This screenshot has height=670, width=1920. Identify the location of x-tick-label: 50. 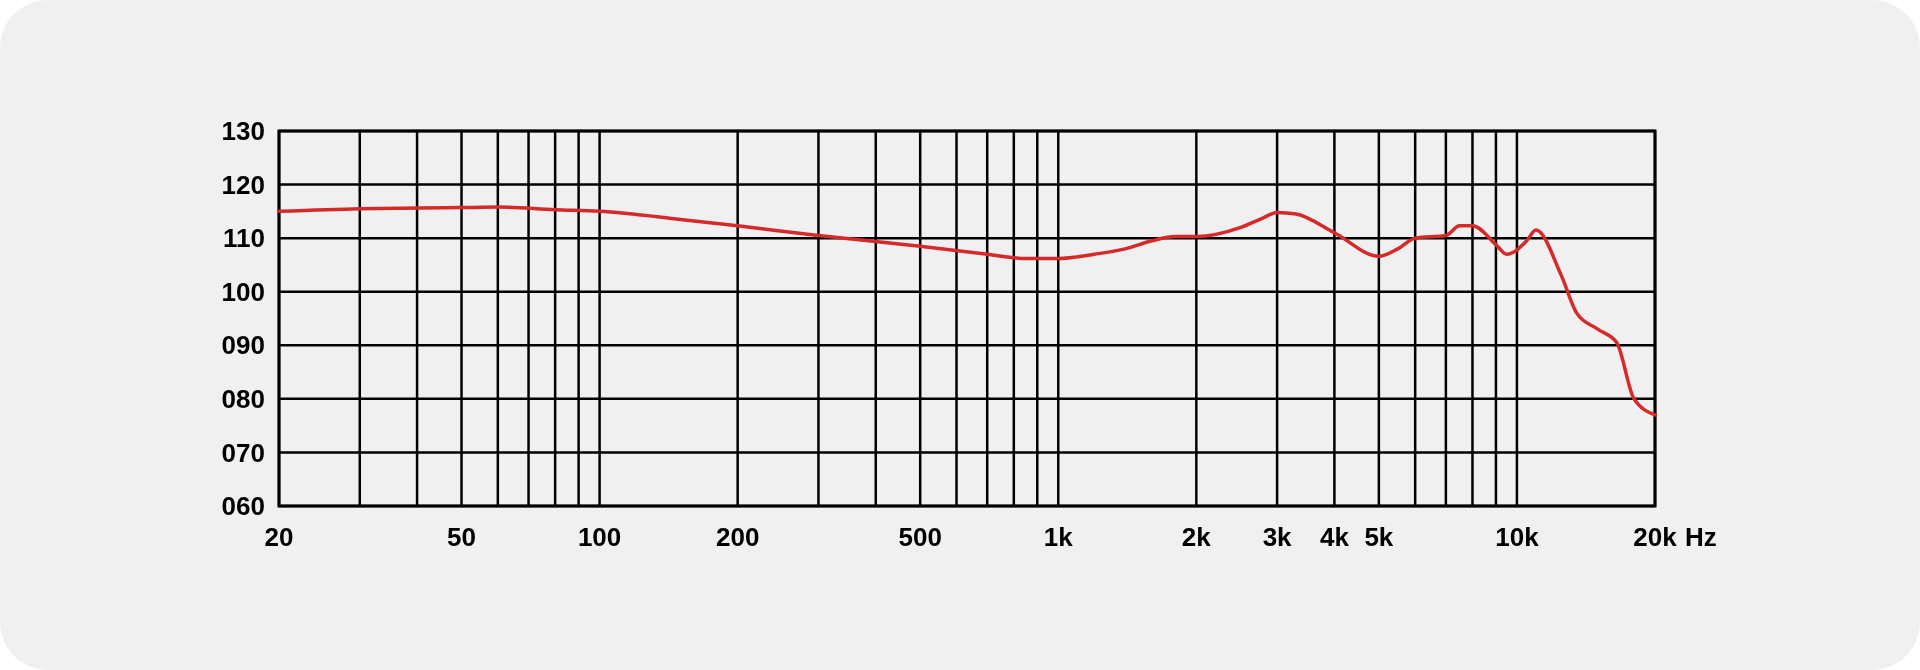
(461, 537).